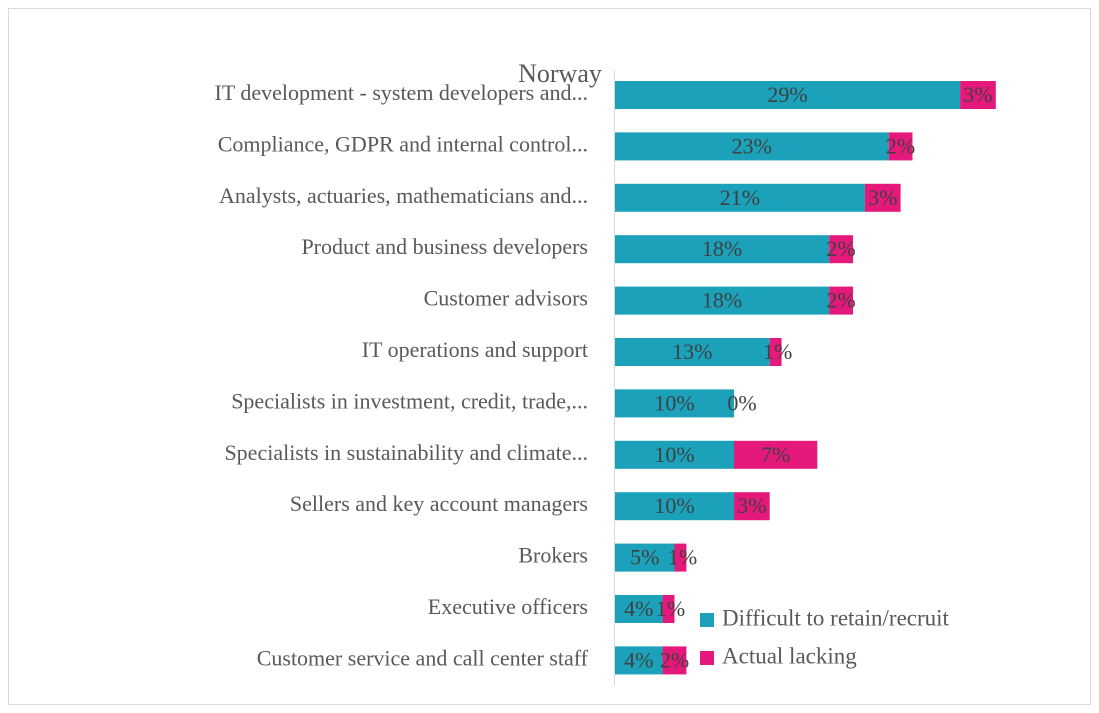 This screenshot has width=1099, height=713. I want to click on value-label: 29%, so click(787, 94).